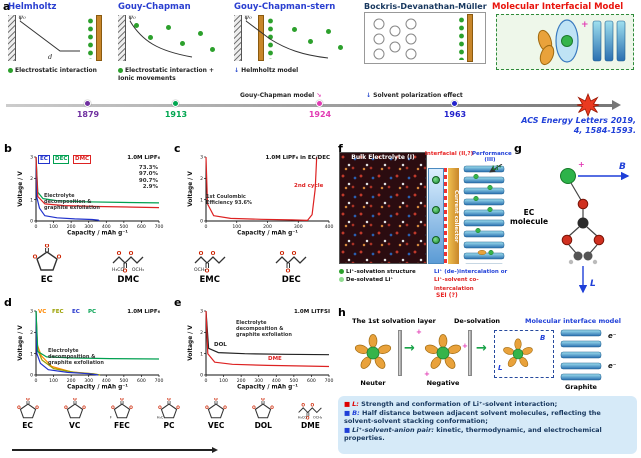  Describe the element at coordinates (497, 168) in the screenshot. I see `li-ion-label: Li⁺` at that location.